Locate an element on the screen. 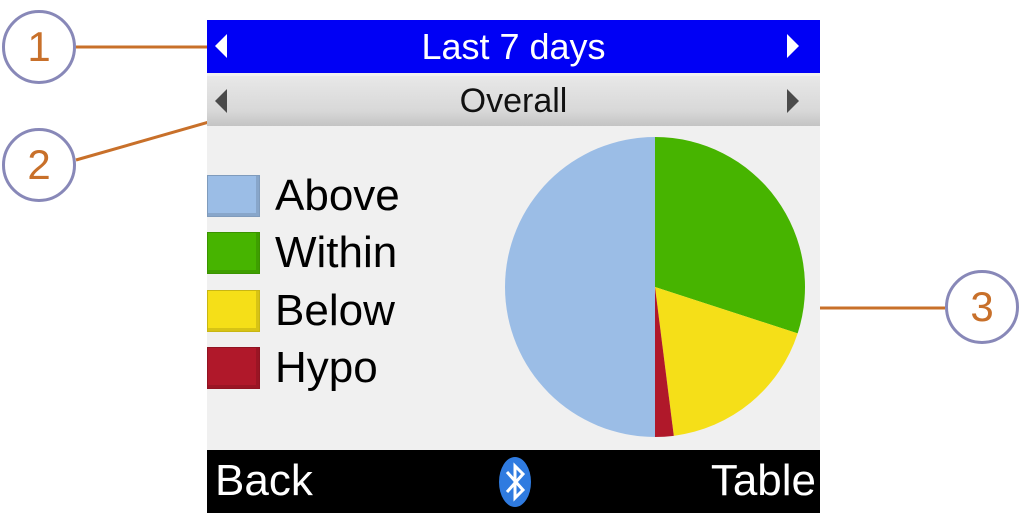 The image size is (1024, 513). category-selector: Overall is located at coordinates (513, 101).